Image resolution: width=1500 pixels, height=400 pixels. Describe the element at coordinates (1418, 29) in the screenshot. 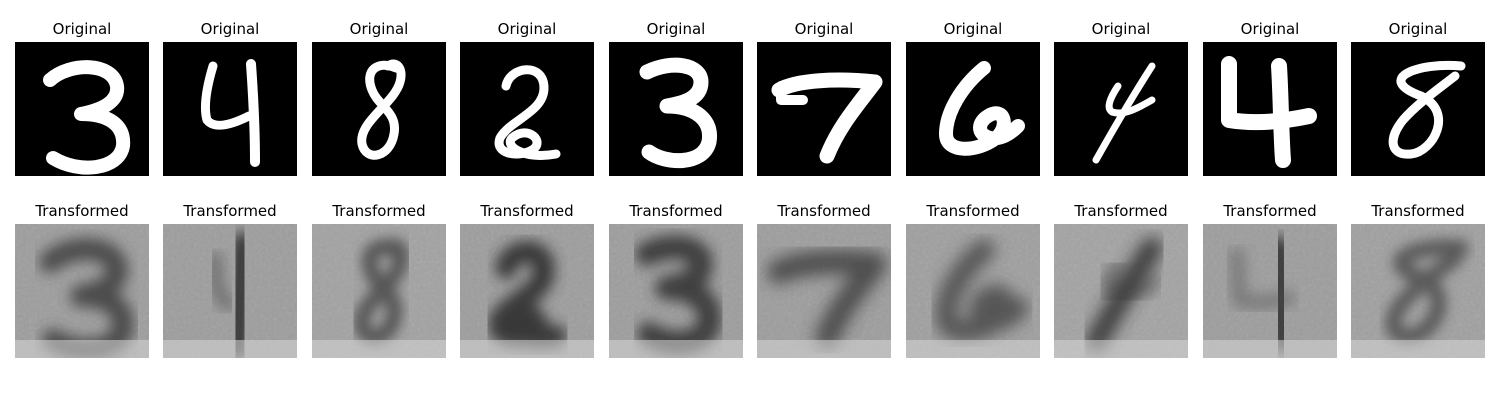

I see `title-original-10: Original` at that location.